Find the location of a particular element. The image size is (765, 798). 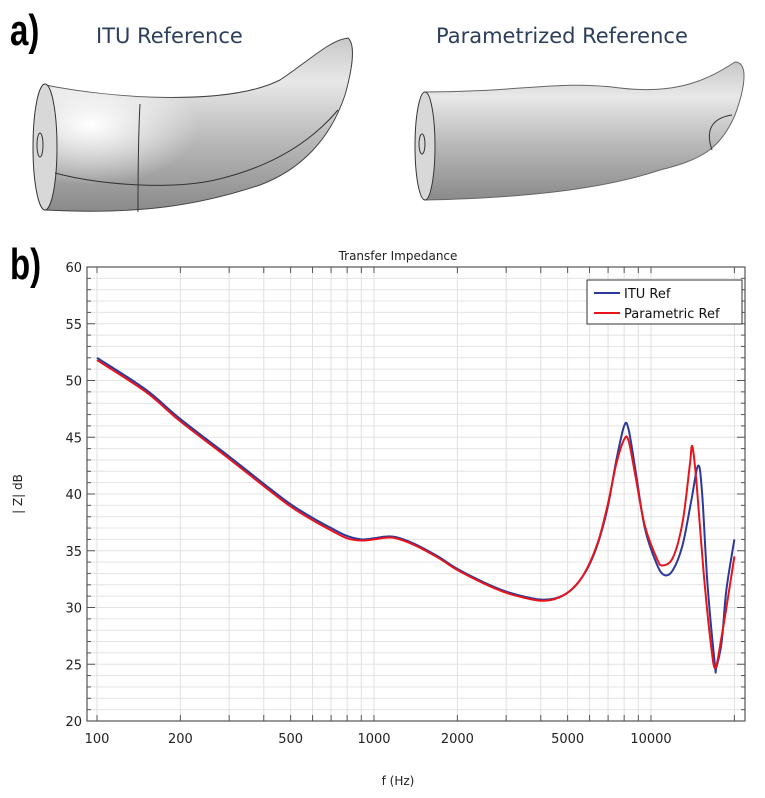

y-tick-label: 30 is located at coordinates (73, 609).